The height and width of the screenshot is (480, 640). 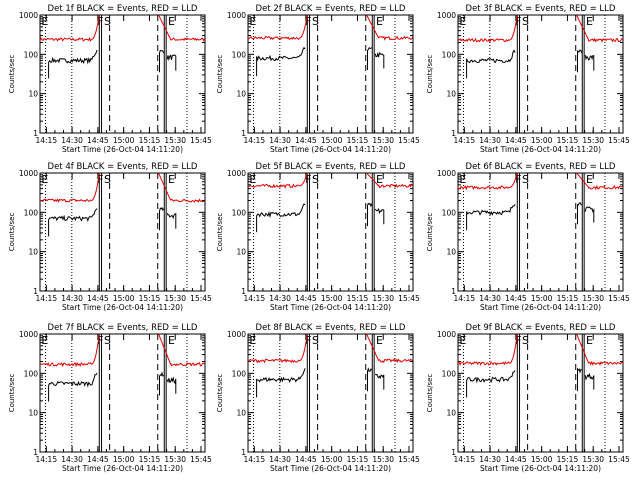 I want to click on chart-title: Det 5f BLACK = Events, RED = LLD, so click(x=331, y=167).